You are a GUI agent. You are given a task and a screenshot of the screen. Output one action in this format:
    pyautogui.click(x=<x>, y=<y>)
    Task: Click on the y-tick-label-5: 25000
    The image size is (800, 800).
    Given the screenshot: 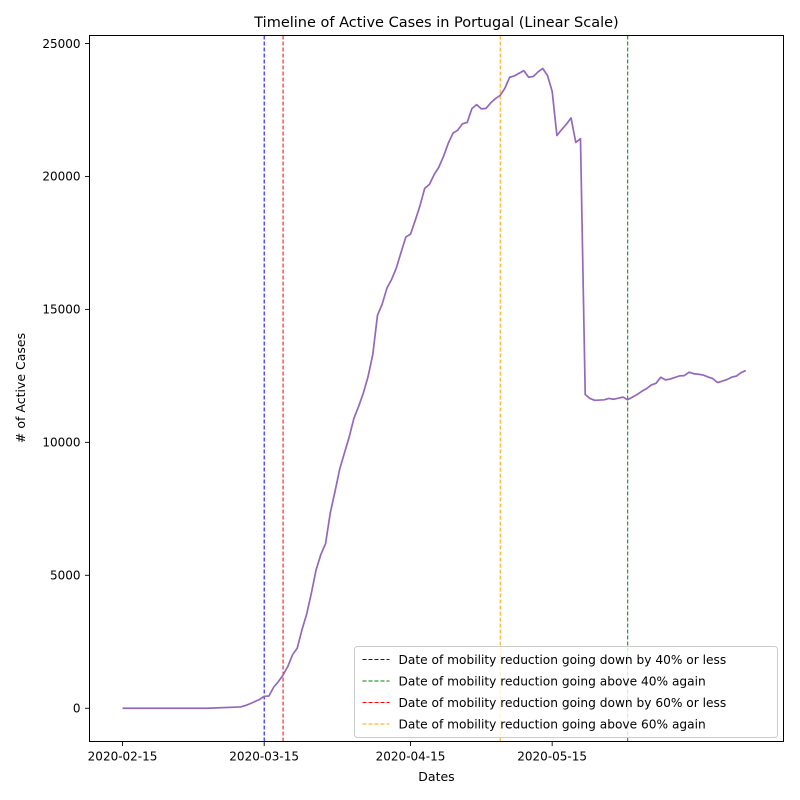 What is the action you would take?
    pyautogui.click(x=61, y=44)
    